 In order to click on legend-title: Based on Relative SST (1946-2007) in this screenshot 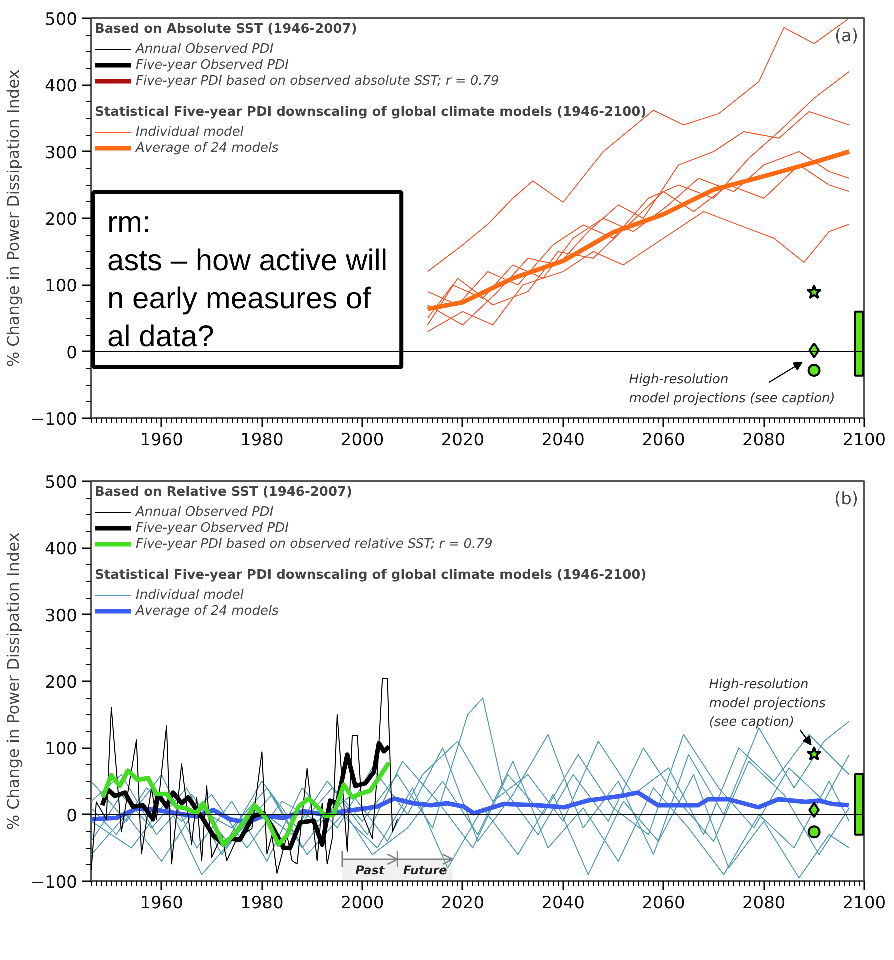, I will do `click(224, 492)`.